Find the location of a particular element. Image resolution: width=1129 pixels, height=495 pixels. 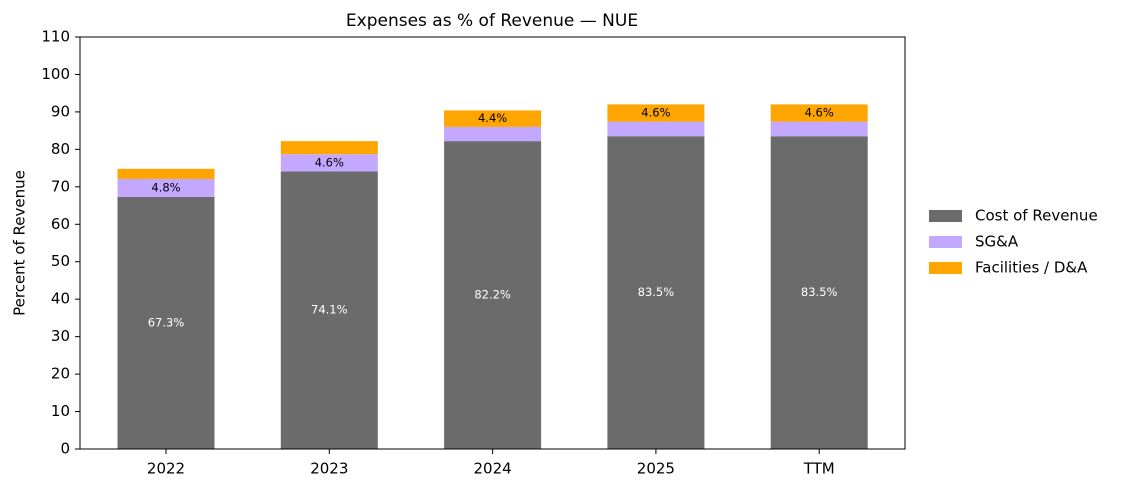

y-tick-label: 60 is located at coordinates (60, 224).